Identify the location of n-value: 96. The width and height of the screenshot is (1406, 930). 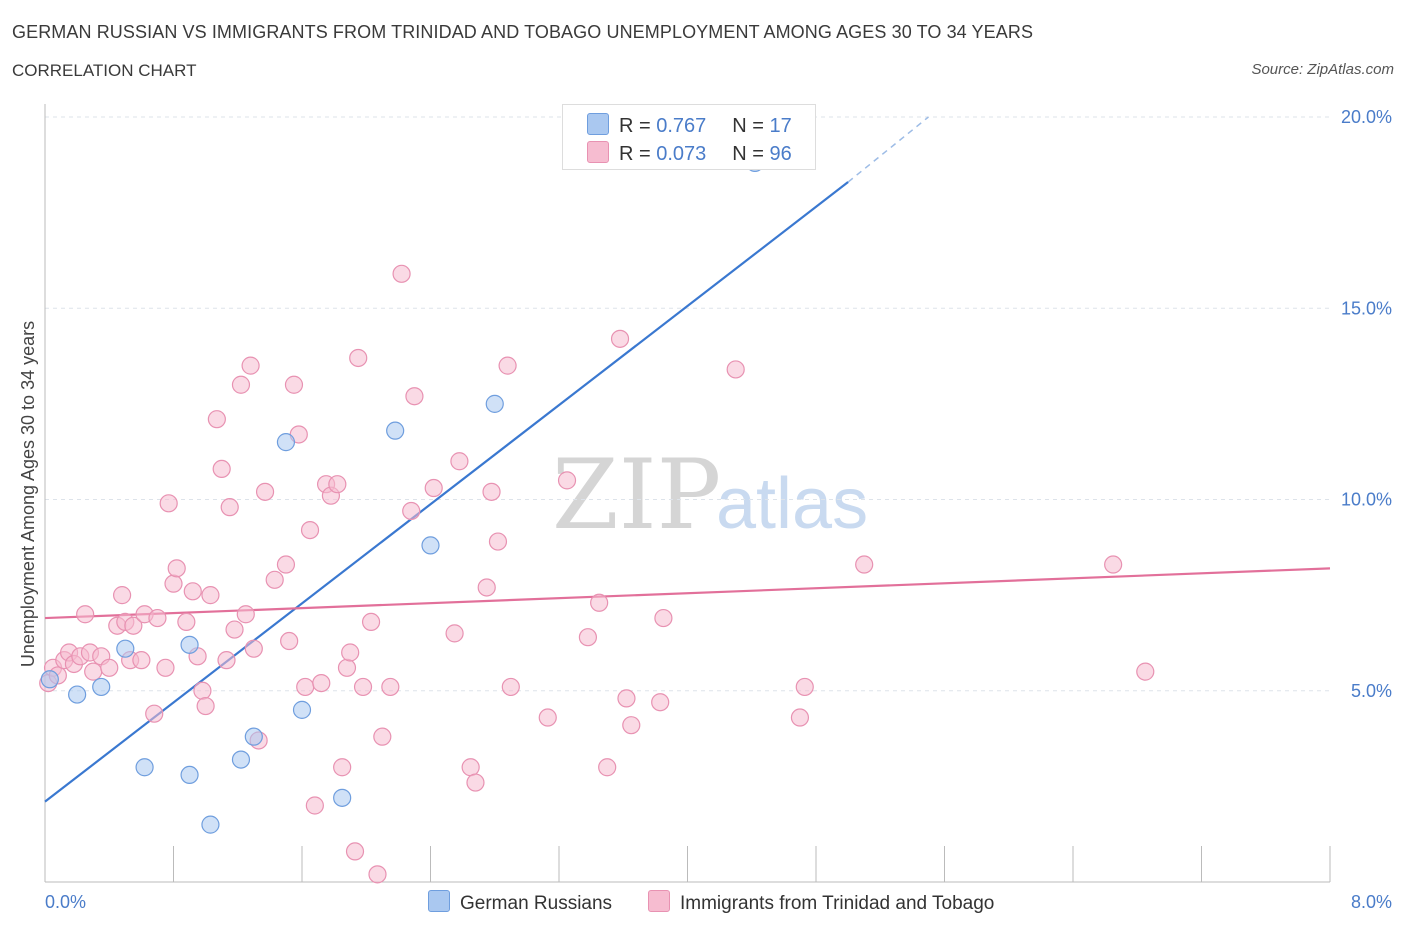
(780, 154).